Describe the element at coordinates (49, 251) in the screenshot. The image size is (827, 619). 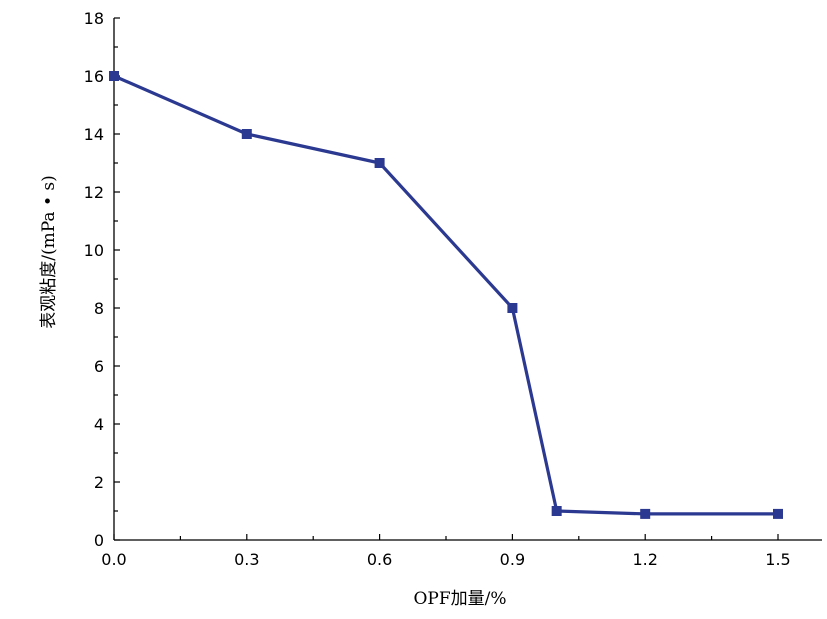
I see `y-axis-title: 表观粘度/(mPa • s)` at that location.